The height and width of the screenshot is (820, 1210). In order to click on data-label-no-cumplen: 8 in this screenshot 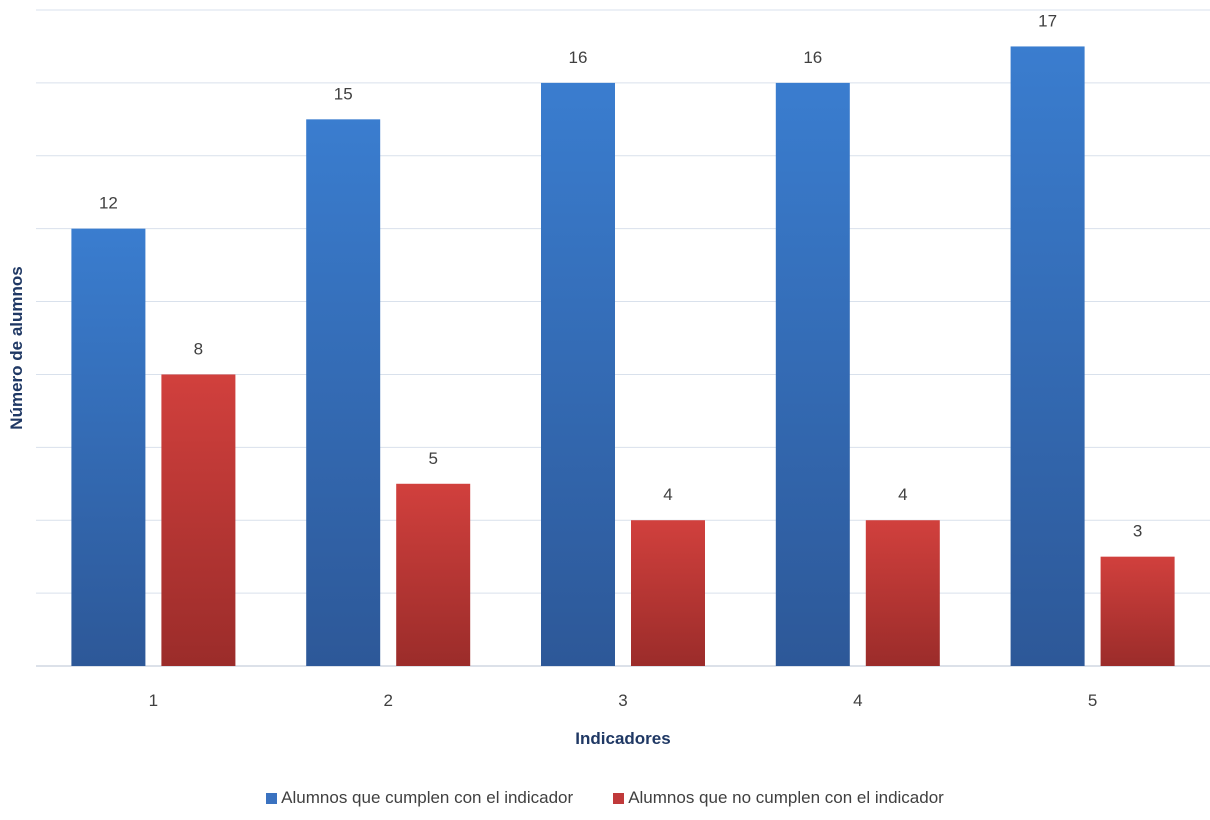, I will do `click(198, 348)`.